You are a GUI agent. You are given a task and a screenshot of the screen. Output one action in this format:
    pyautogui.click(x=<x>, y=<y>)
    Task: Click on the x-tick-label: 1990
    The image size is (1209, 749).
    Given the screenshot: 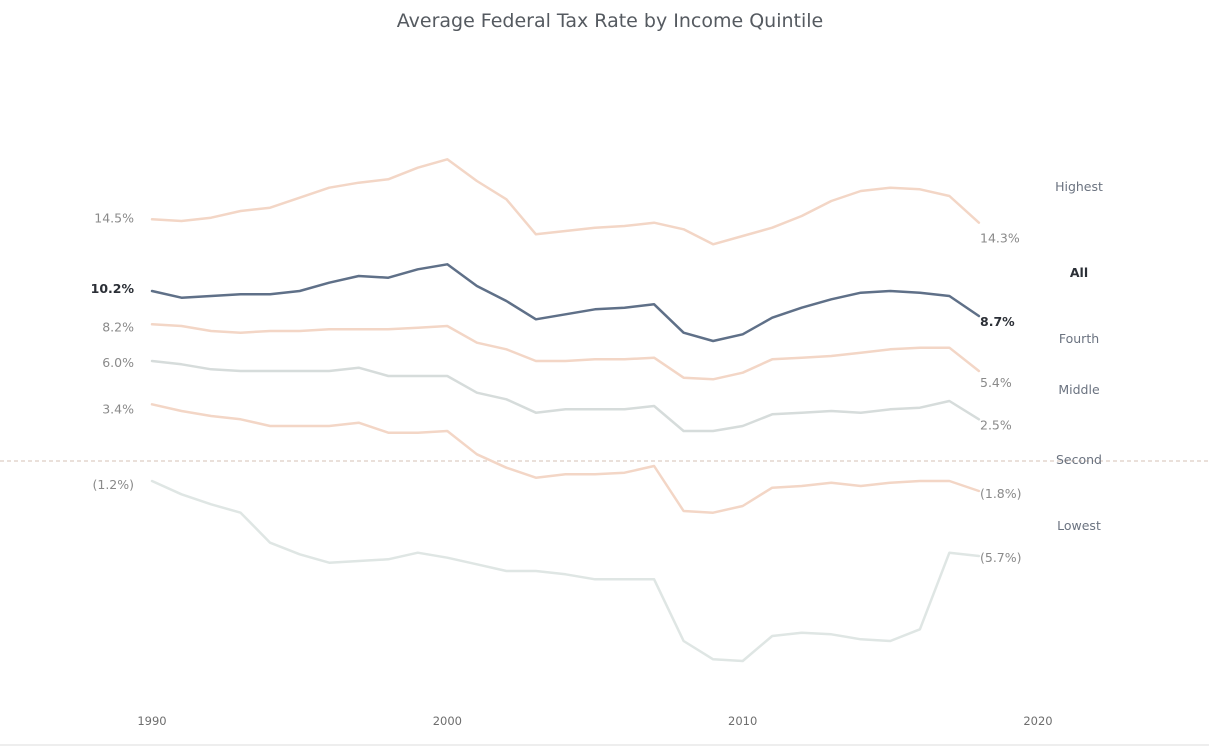 What is the action you would take?
    pyautogui.click(x=151, y=721)
    